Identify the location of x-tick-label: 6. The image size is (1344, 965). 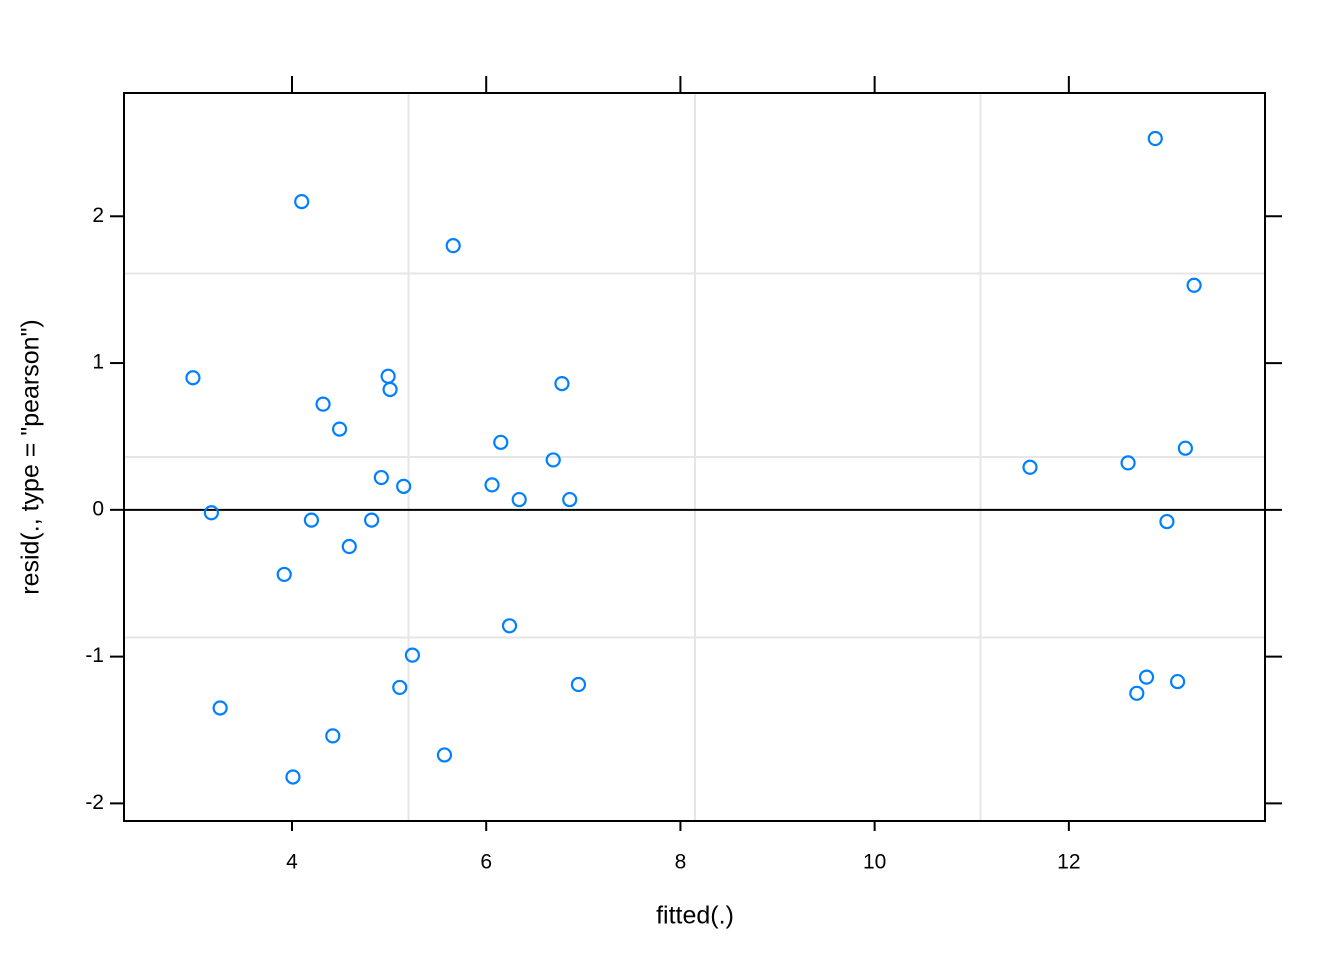
(486, 862).